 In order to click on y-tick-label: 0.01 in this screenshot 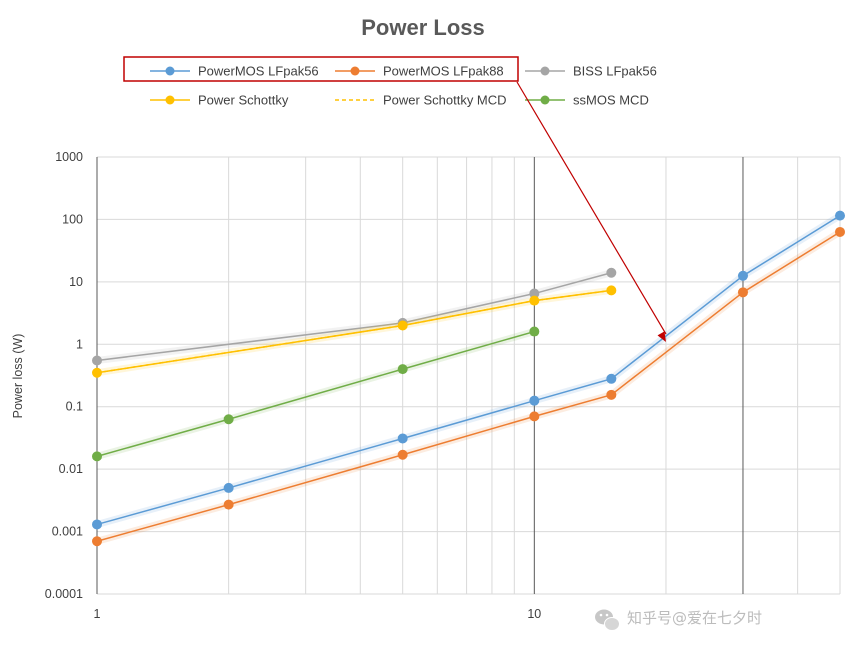, I will do `click(71, 469)`.